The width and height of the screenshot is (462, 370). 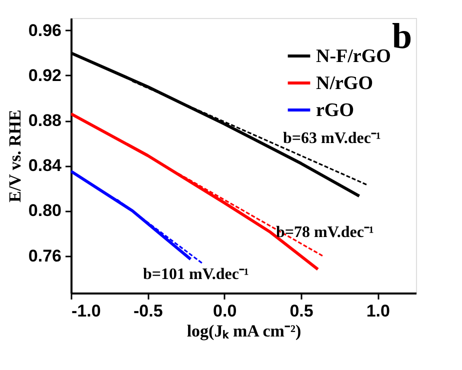 What do you see at coordinates (45, 120) in the screenshot?
I see `y-tick-label: 0.88` at bounding box center [45, 120].